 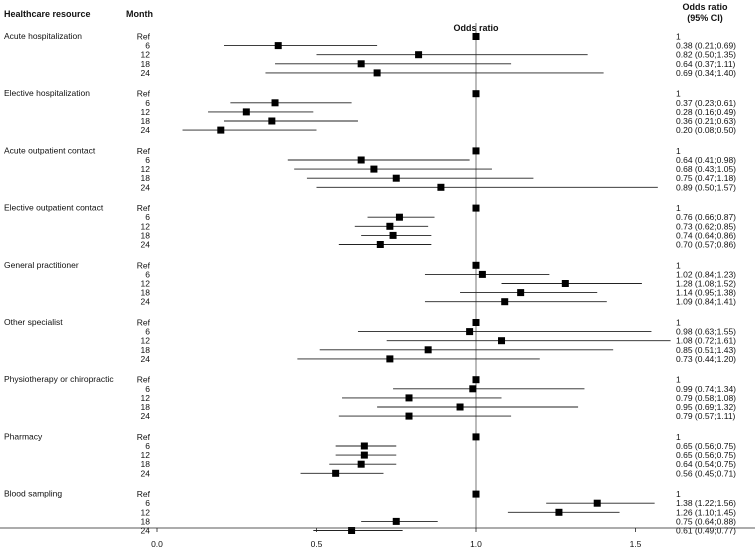 I want to click on ci-label: 0.75 (0.64;0.88), so click(x=706, y=521).